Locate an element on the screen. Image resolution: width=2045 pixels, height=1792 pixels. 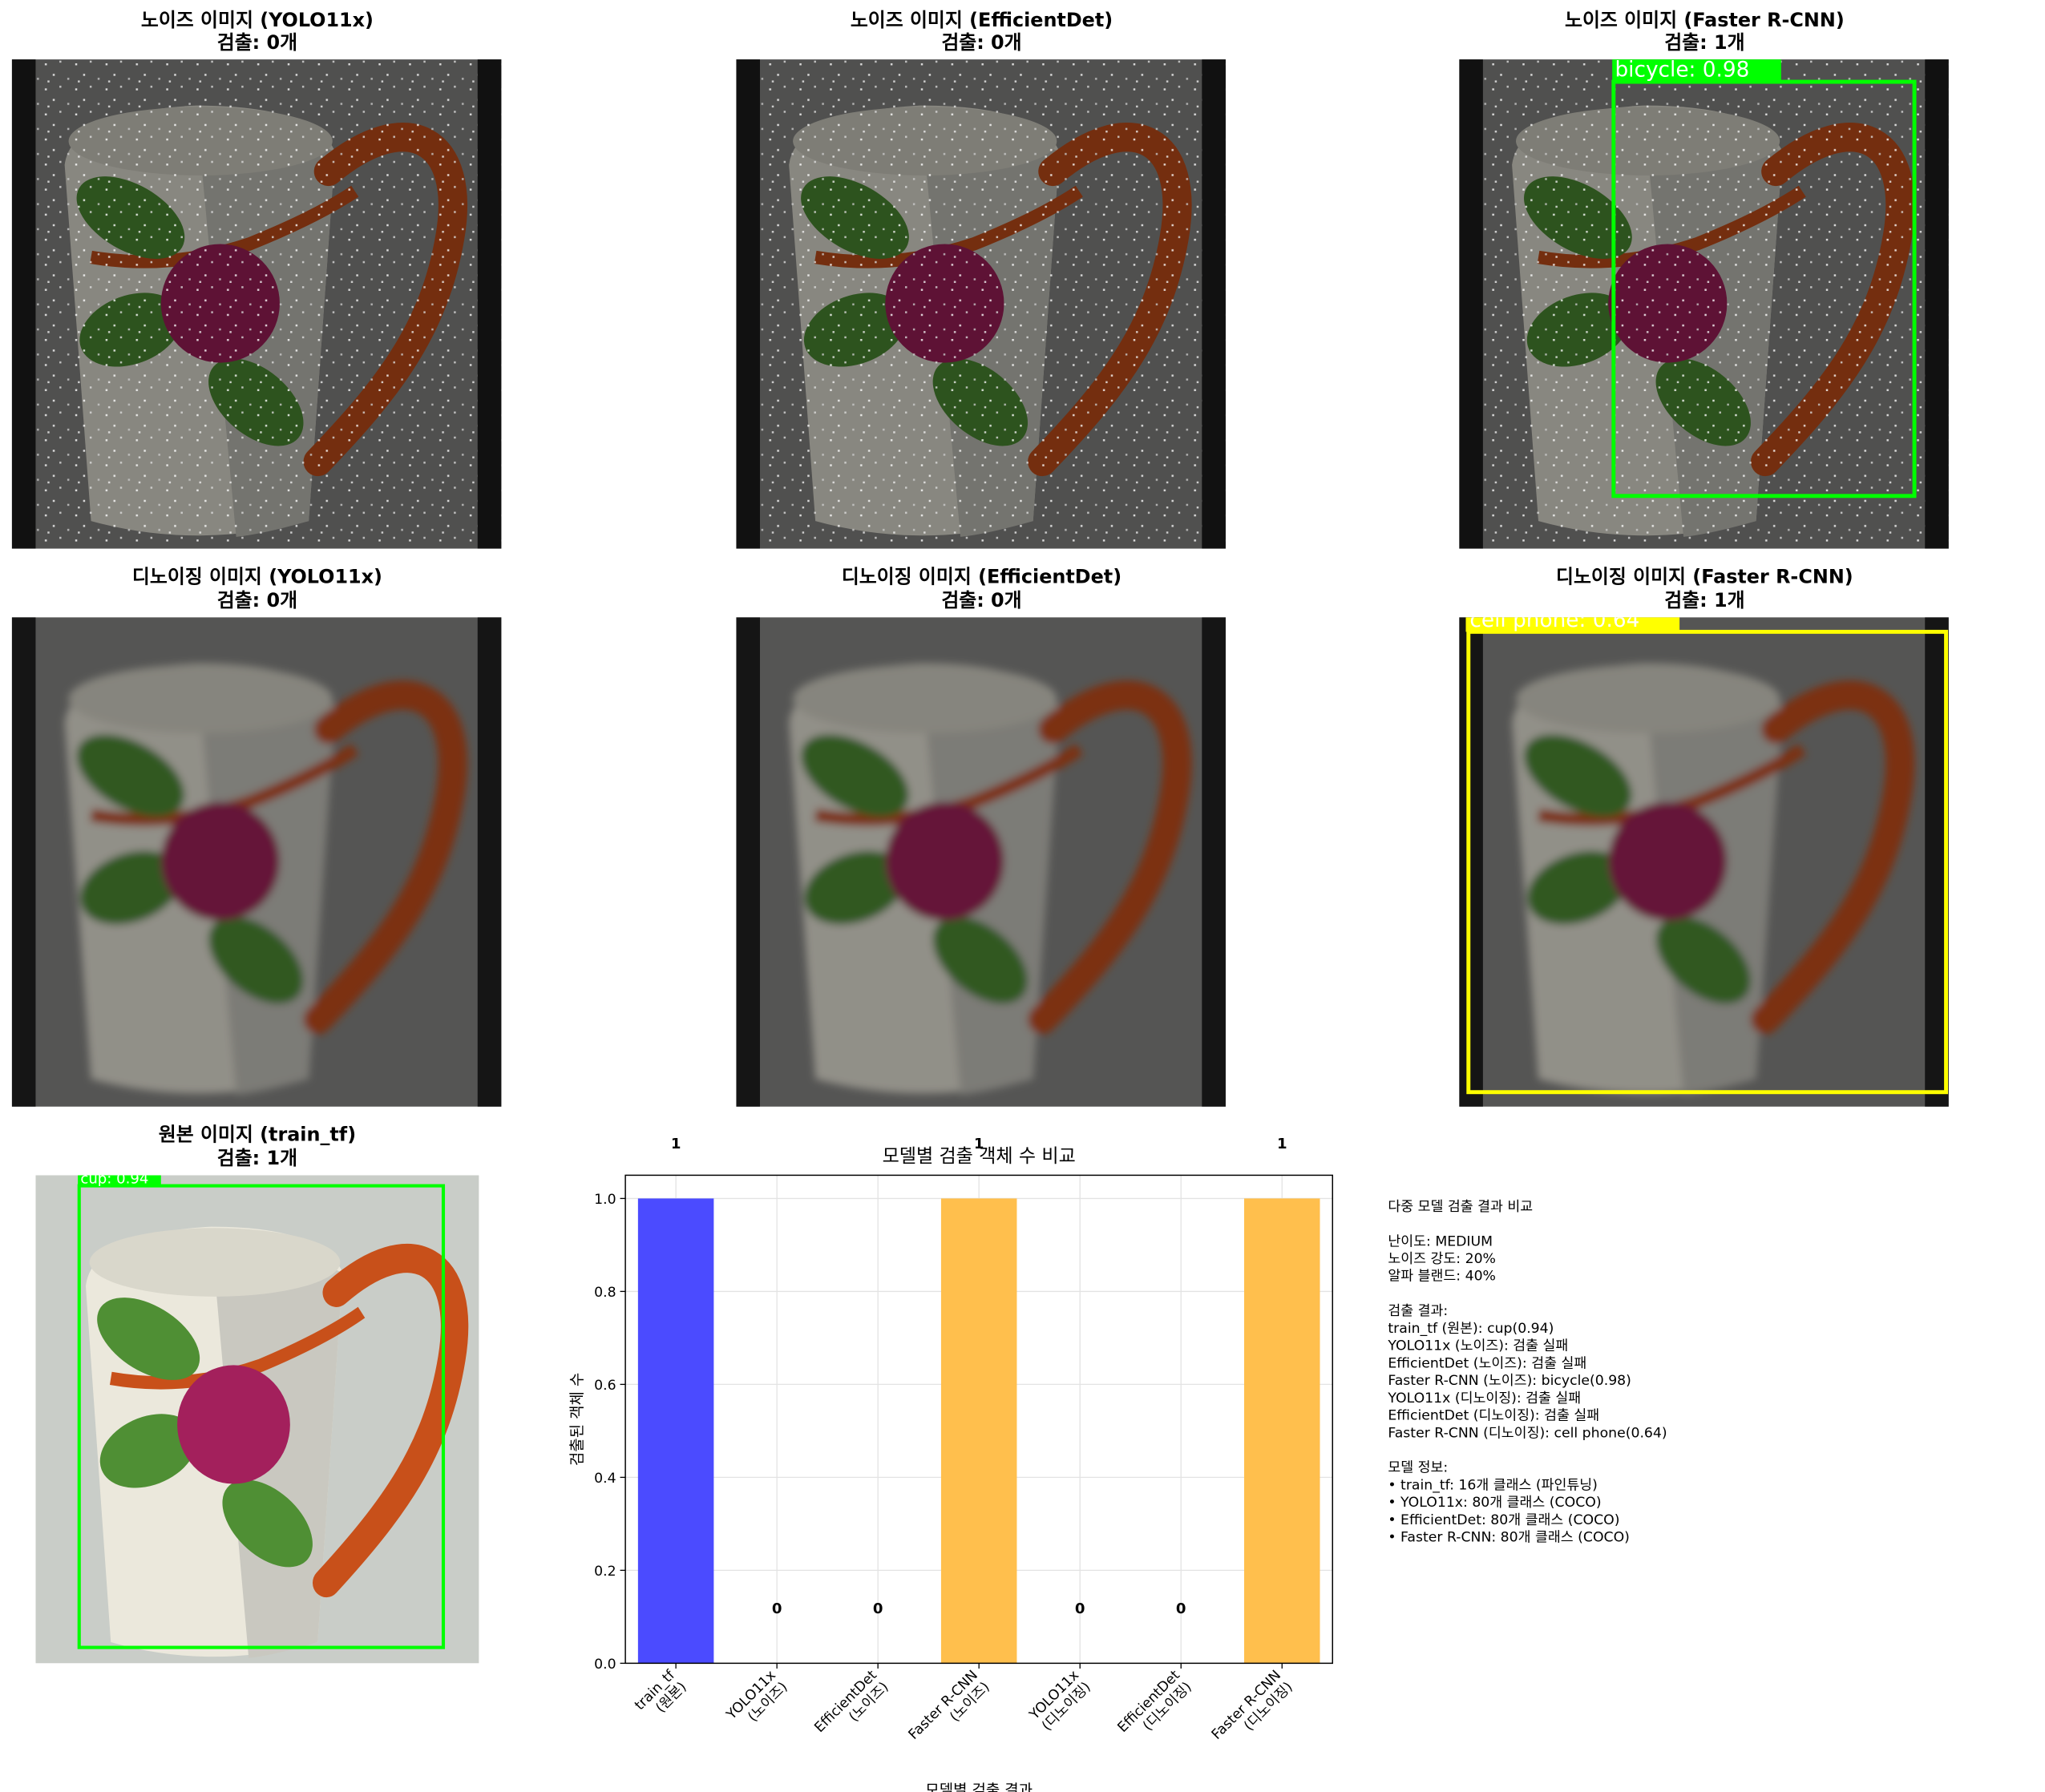
x-tick-label: Faster R-CNN(디노이징) is located at coordinates (1252, 1711).